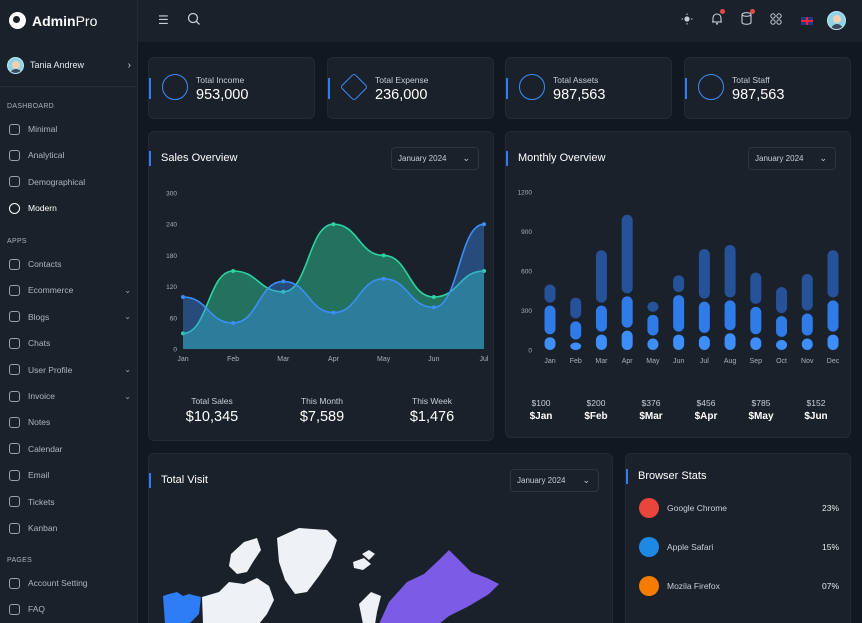 Image resolution: width=862 pixels, height=623 pixels. Describe the element at coordinates (70, 264) in the screenshot. I see `sidebar-item-contacts: Contacts` at that location.